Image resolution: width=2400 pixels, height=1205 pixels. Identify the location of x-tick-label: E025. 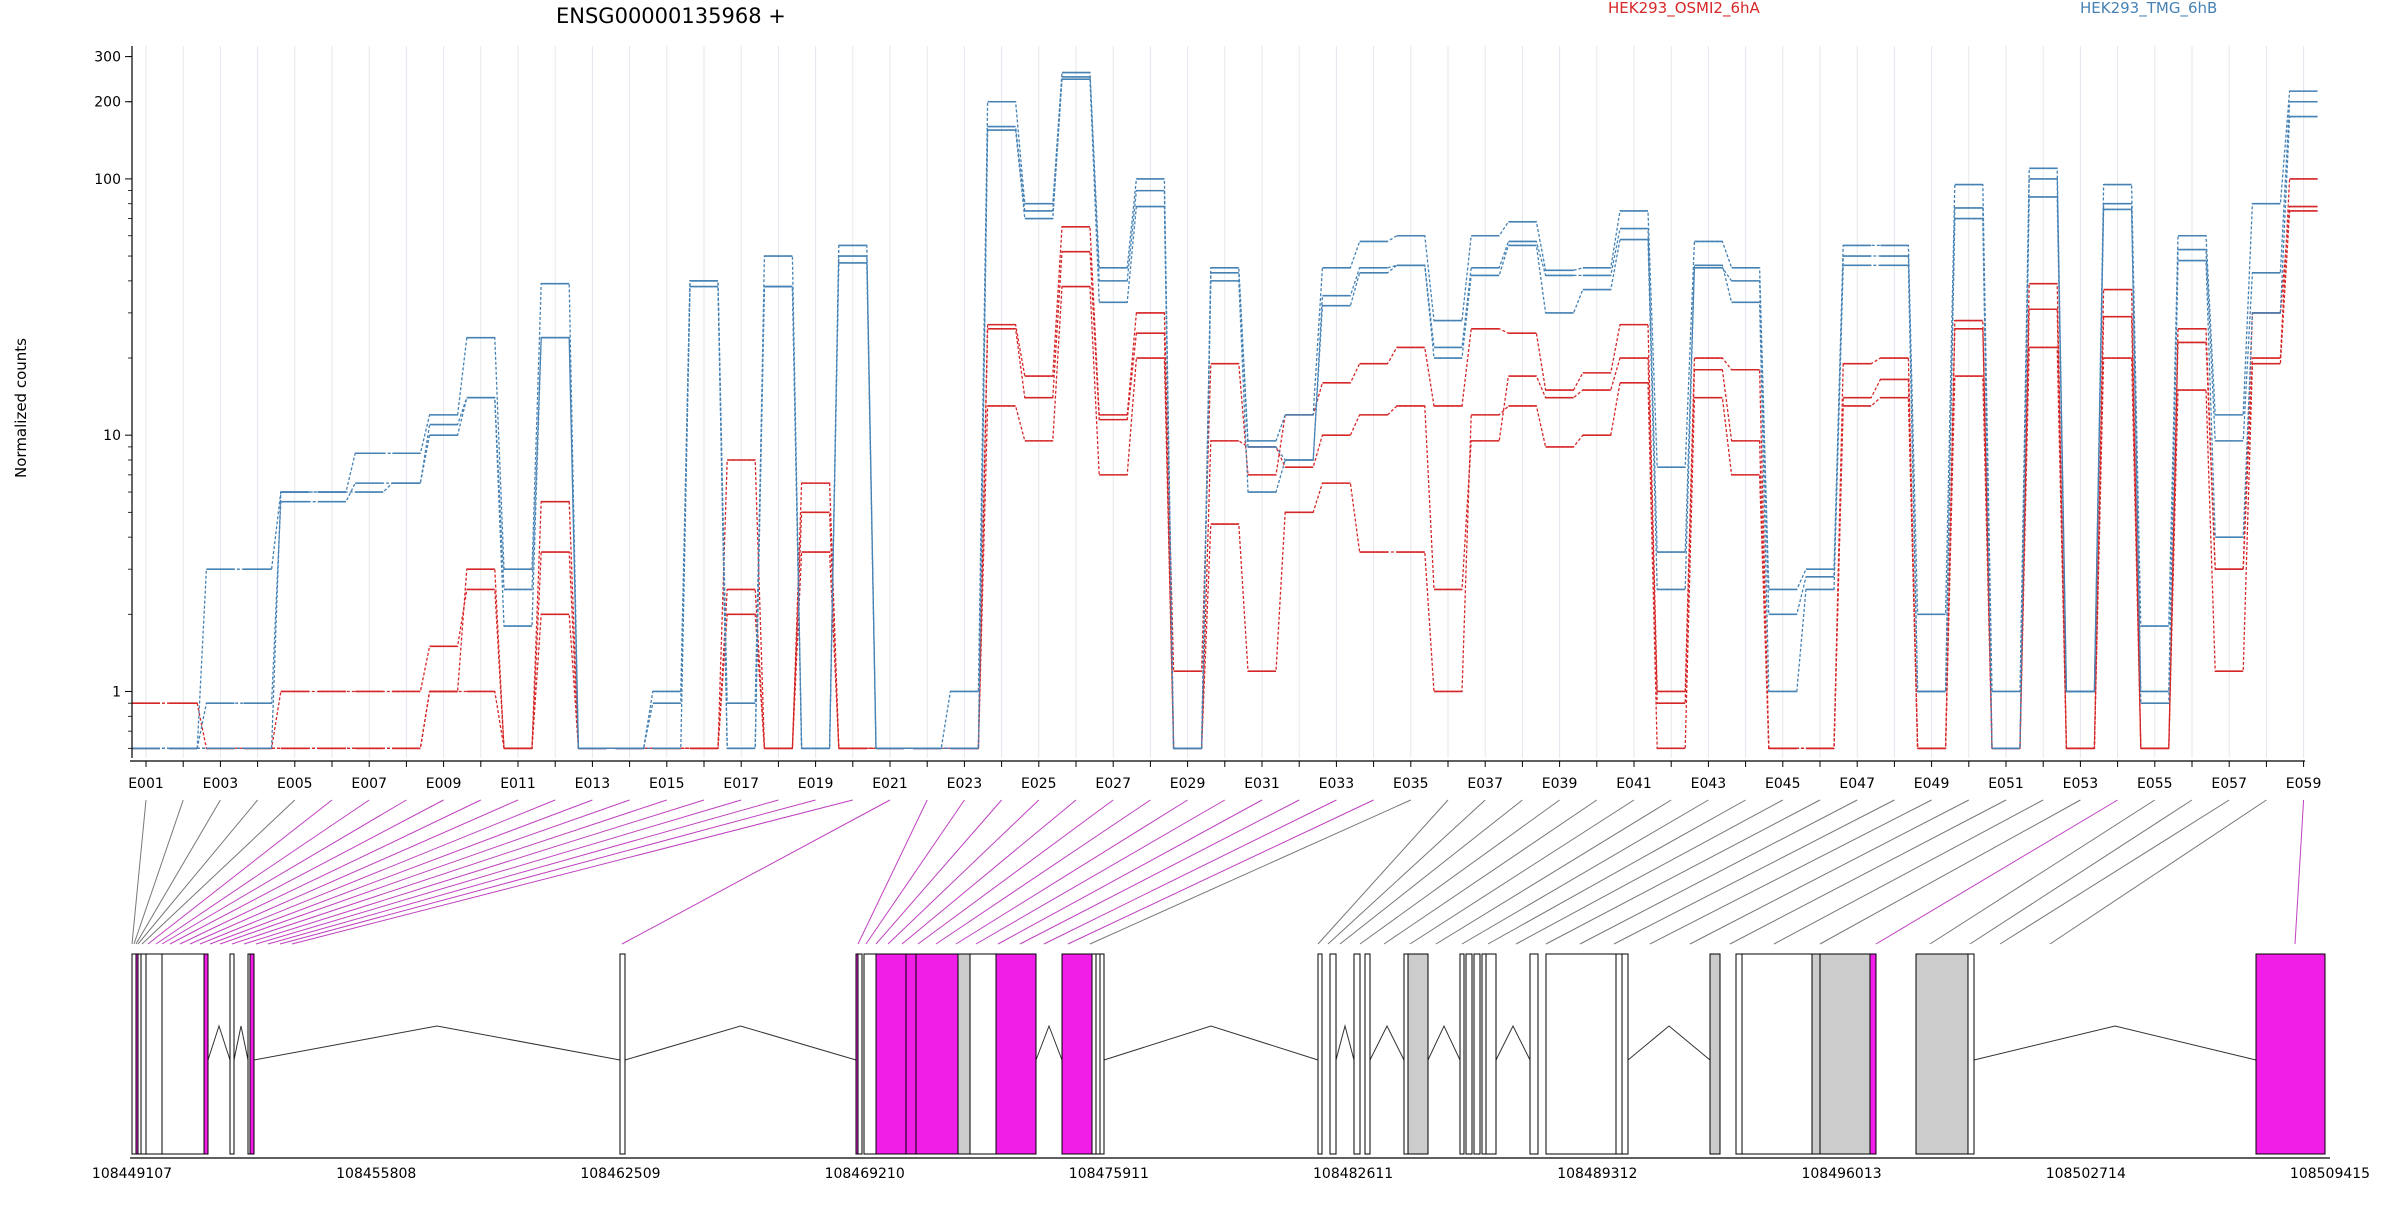
(1039, 784).